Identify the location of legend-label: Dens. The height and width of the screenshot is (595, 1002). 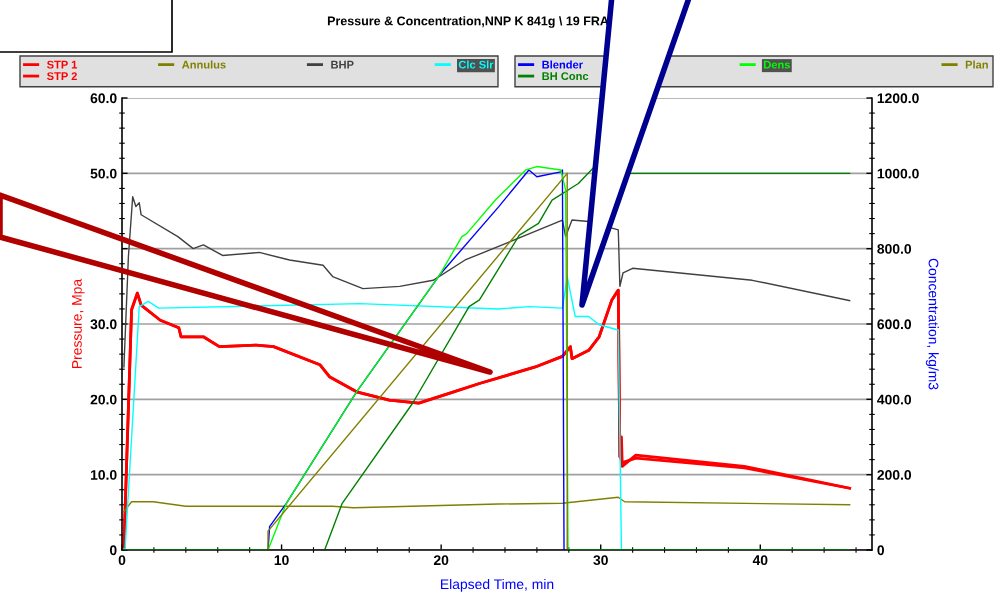
(776, 64).